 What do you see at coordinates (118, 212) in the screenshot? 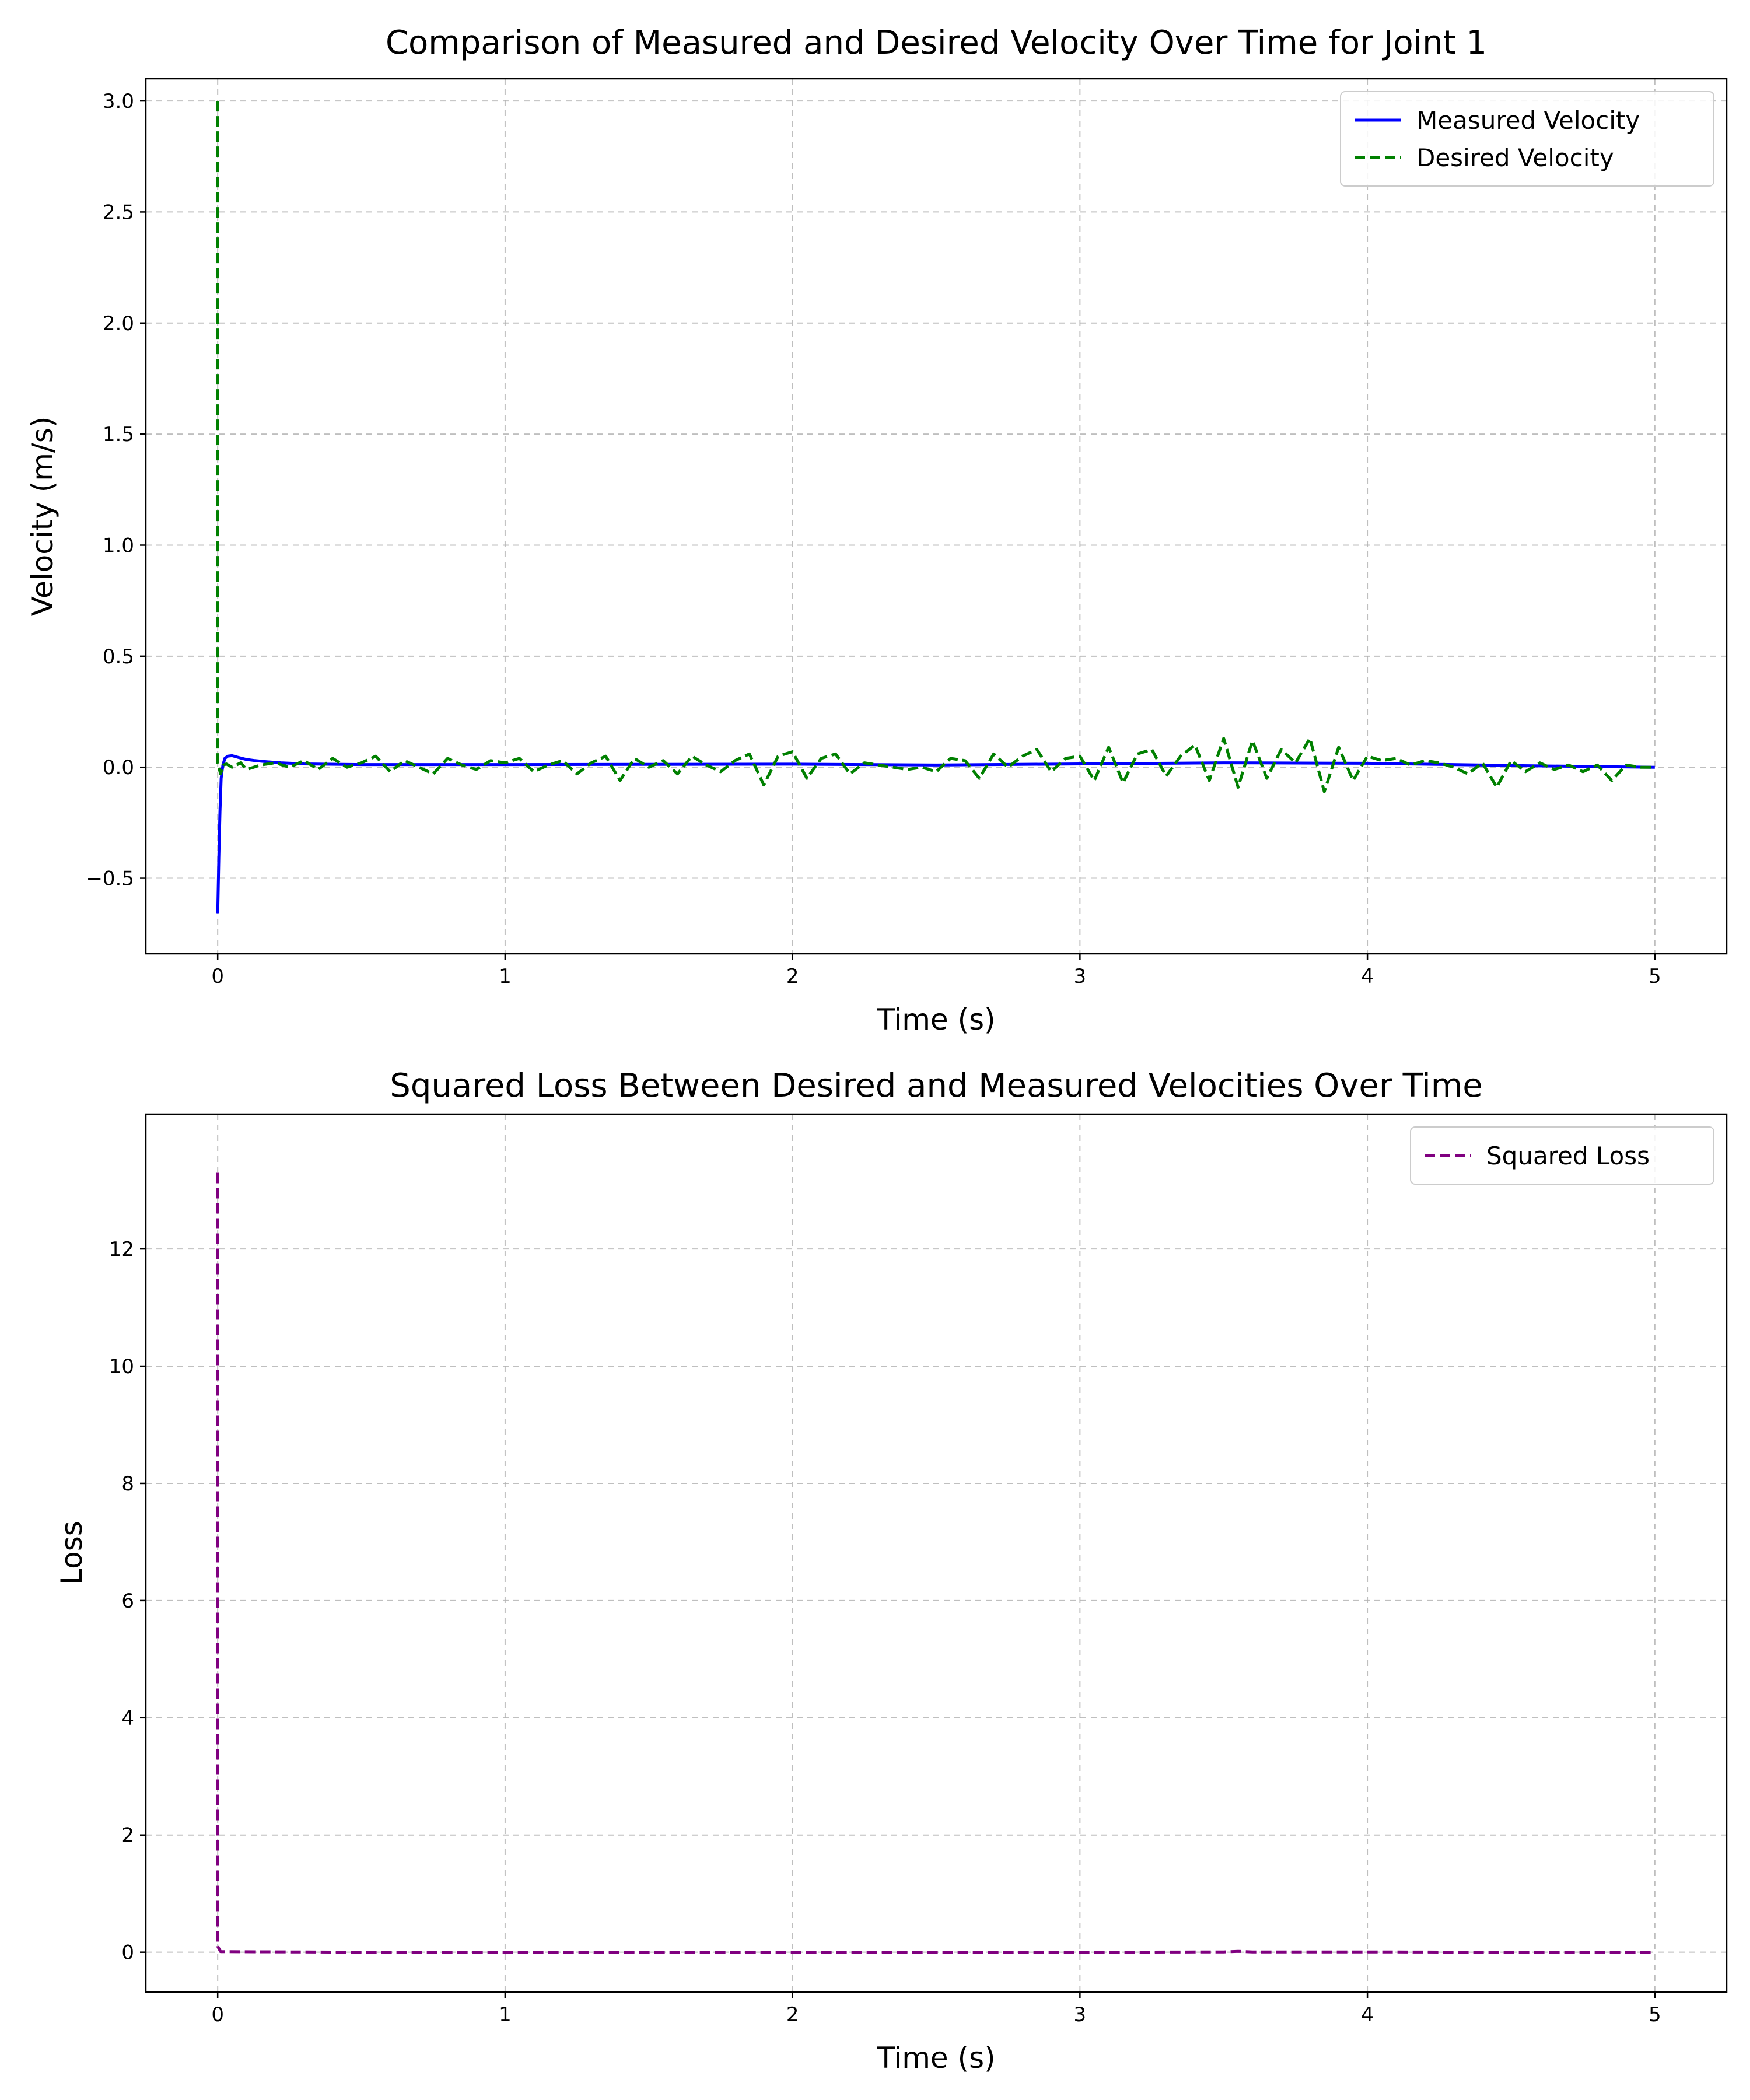
I see `velocity-y-tick-label: 2.5` at bounding box center [118, 212].